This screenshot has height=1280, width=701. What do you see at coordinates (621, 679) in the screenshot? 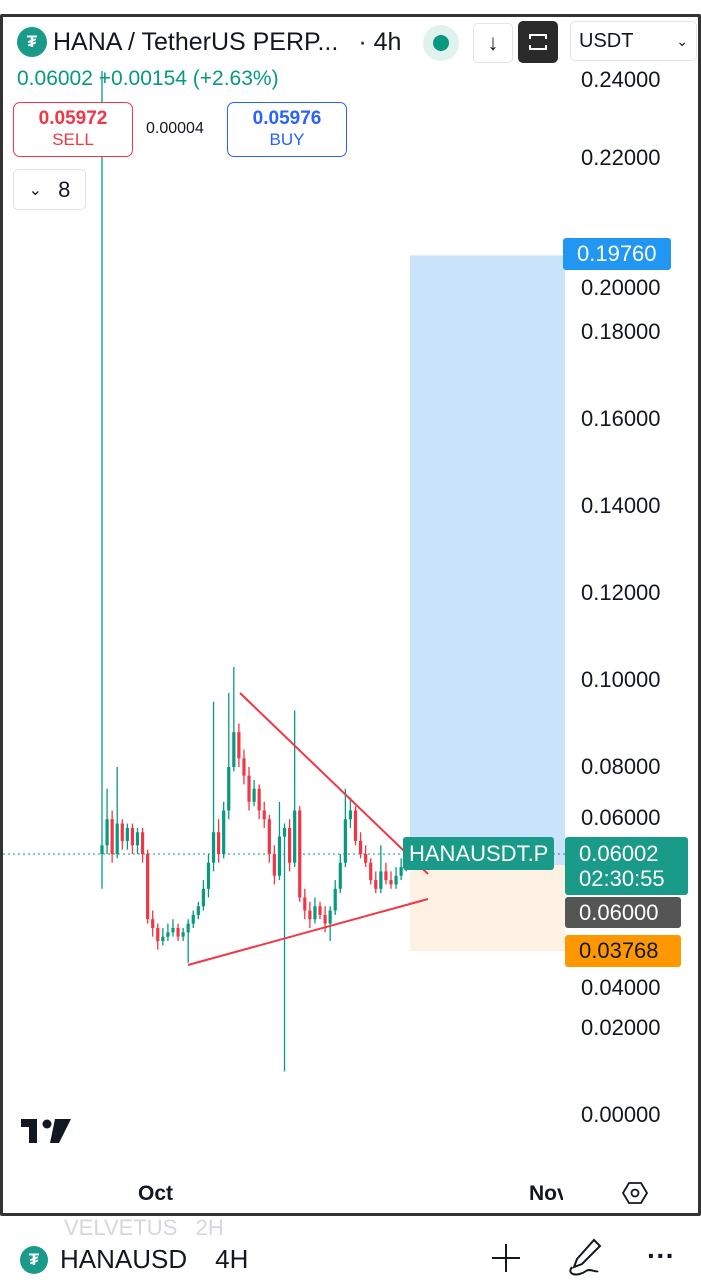
I see `price-axis-label: 0.10000` at bounding box center [621, 679].